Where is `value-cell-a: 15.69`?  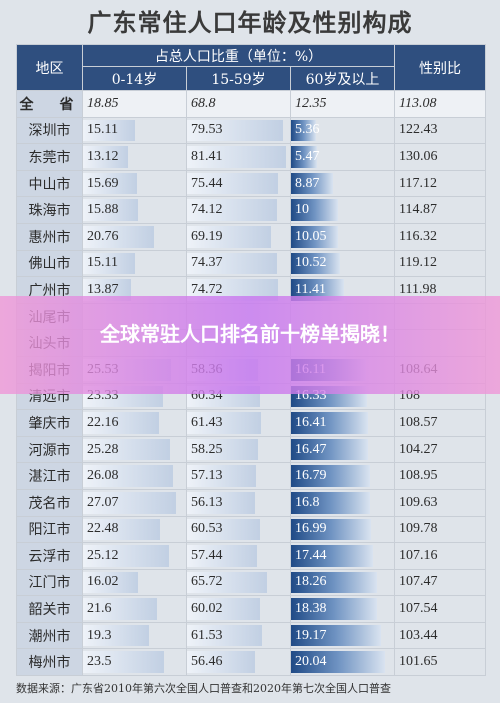 value-cell-a: 15.69 is located at coordinates (134, 183).